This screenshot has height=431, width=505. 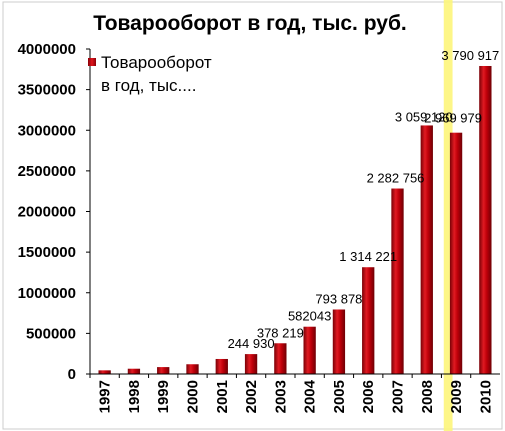 I want to click on bar-2001, so click(x=221, y=366).